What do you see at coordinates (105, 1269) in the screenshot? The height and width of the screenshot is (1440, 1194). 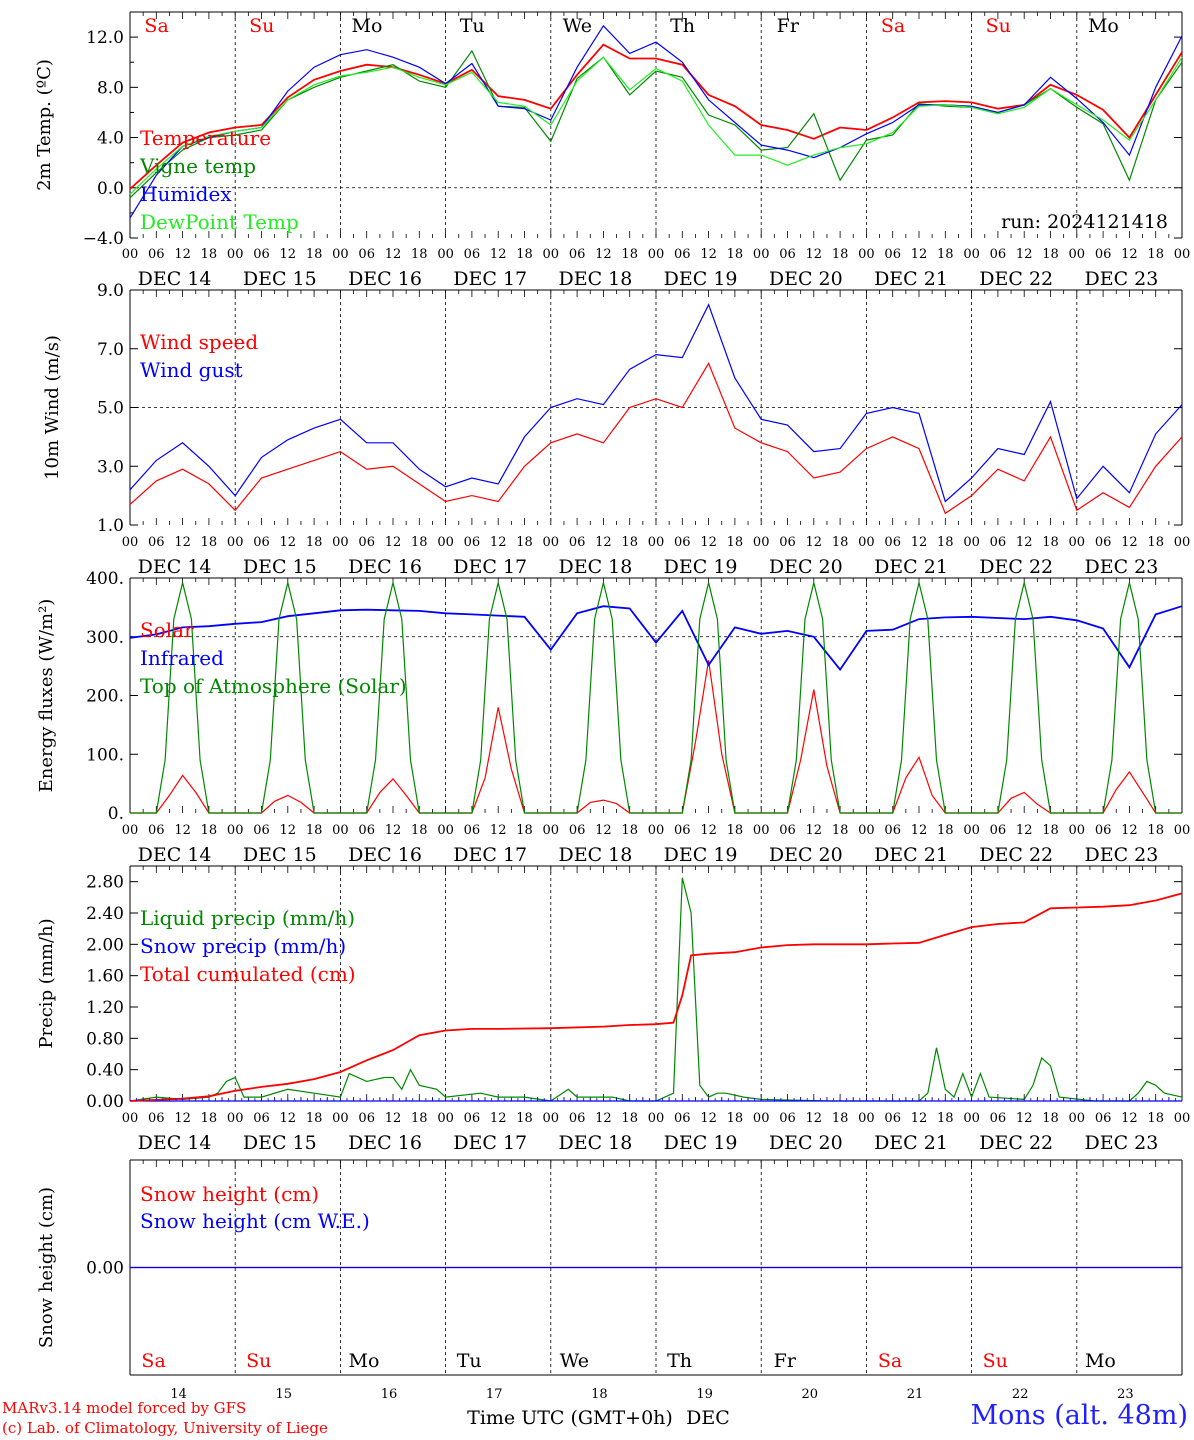 I see `y-tick-label: 0.00` at bounding box center [105, 1269].